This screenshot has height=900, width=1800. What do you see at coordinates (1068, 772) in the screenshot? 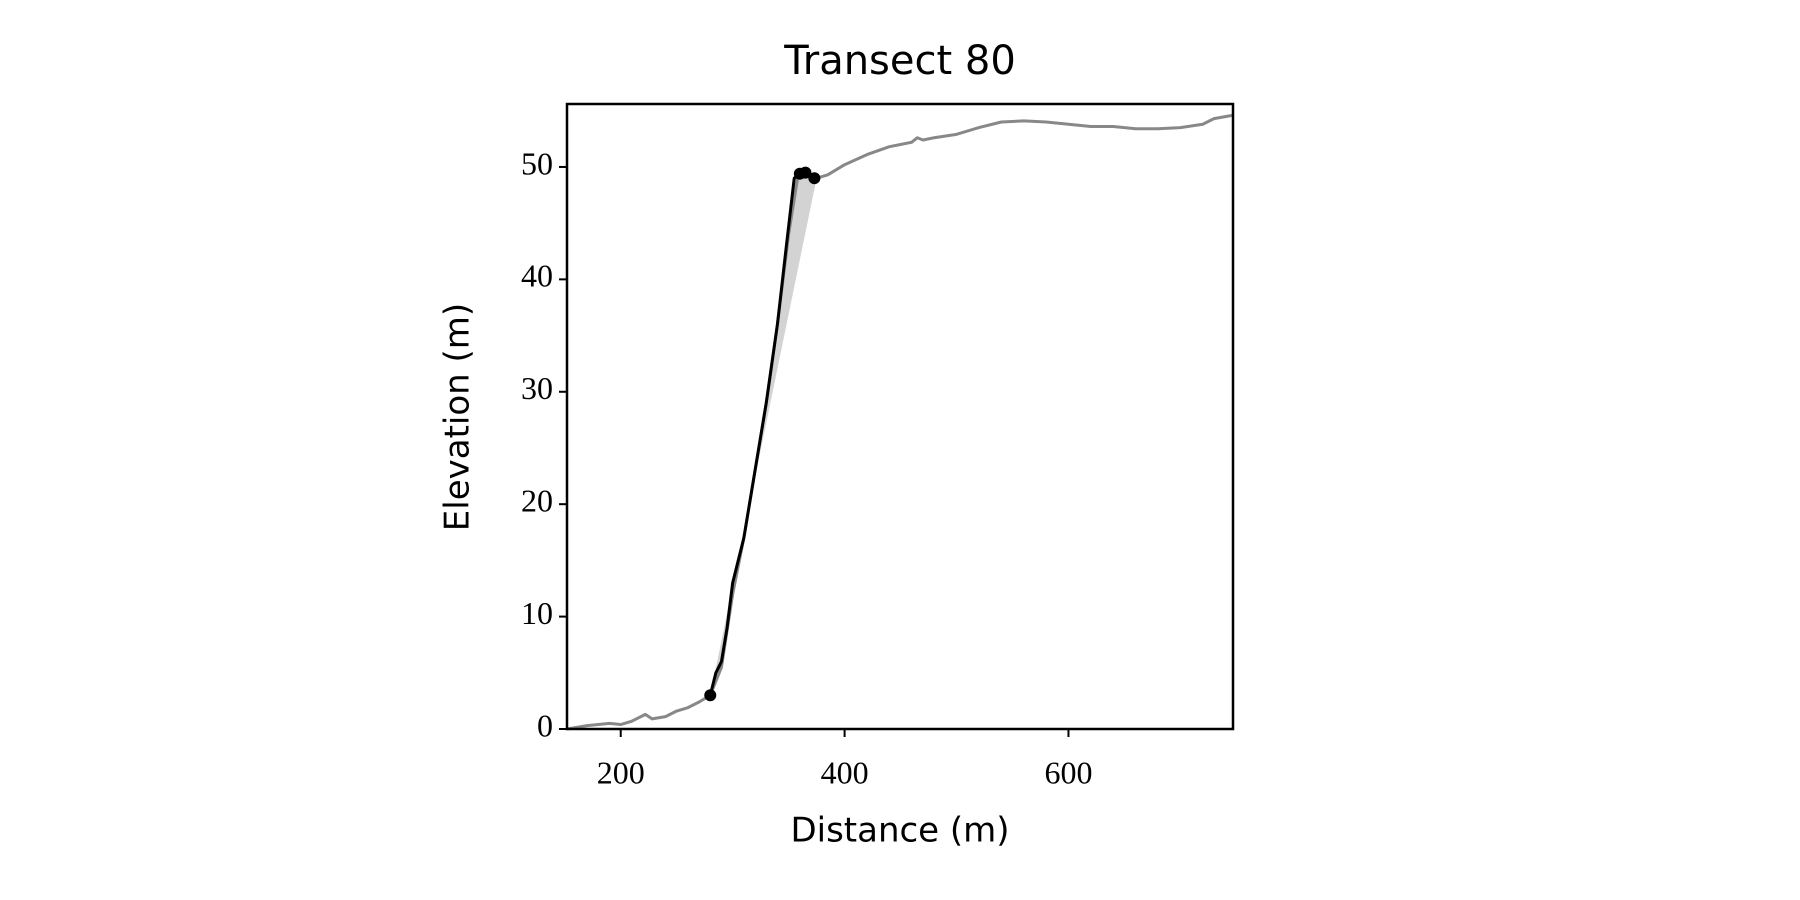
I see `x-tick-label: 600` at bounding box center [1068, 772].